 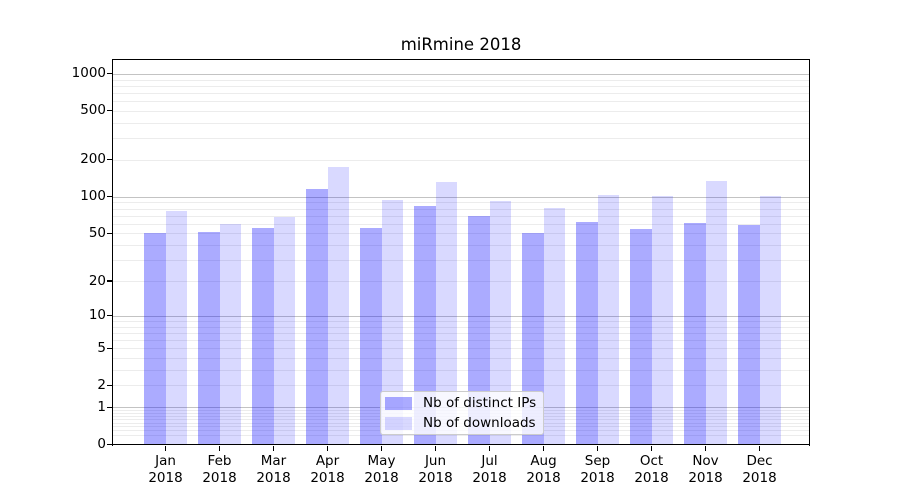 What do you see at coordinates (165, 448) in the screenshot?
I see `x-tick-jan` at bounding box center [165, 448].